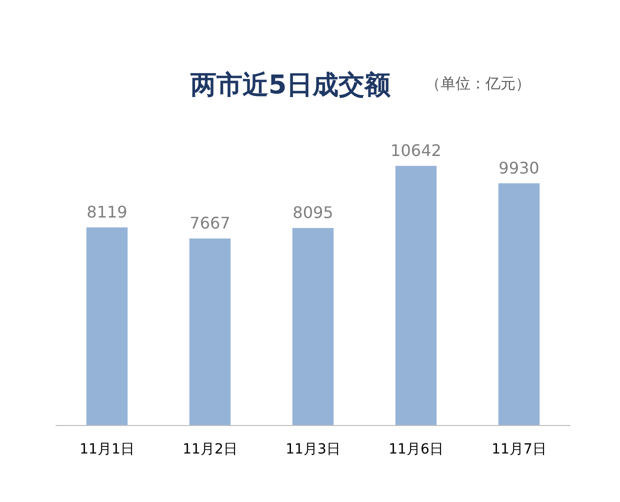  Describe the element at coordinates (478, 83) in the screenshot. I see `chart-subtitle: （单位：亿元）` at that location.